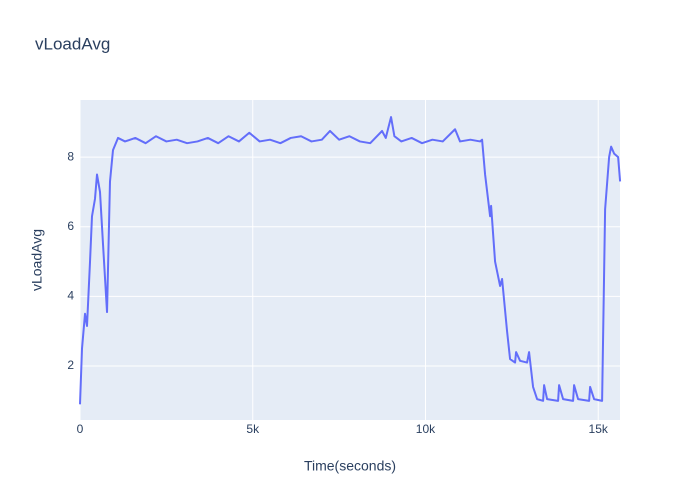  I want to click on x-axis-label: Time(seconds), so click(350, 466).